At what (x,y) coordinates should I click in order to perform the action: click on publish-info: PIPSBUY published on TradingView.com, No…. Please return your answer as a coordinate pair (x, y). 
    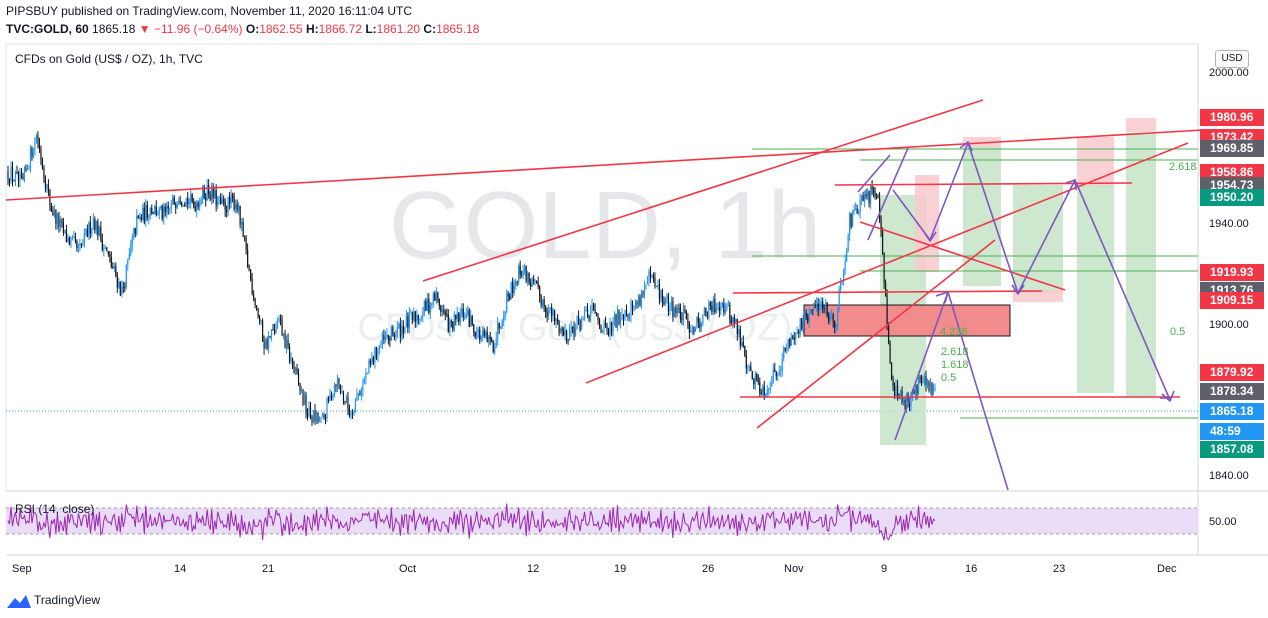
    Looking at the image, I should click on (209, 11).